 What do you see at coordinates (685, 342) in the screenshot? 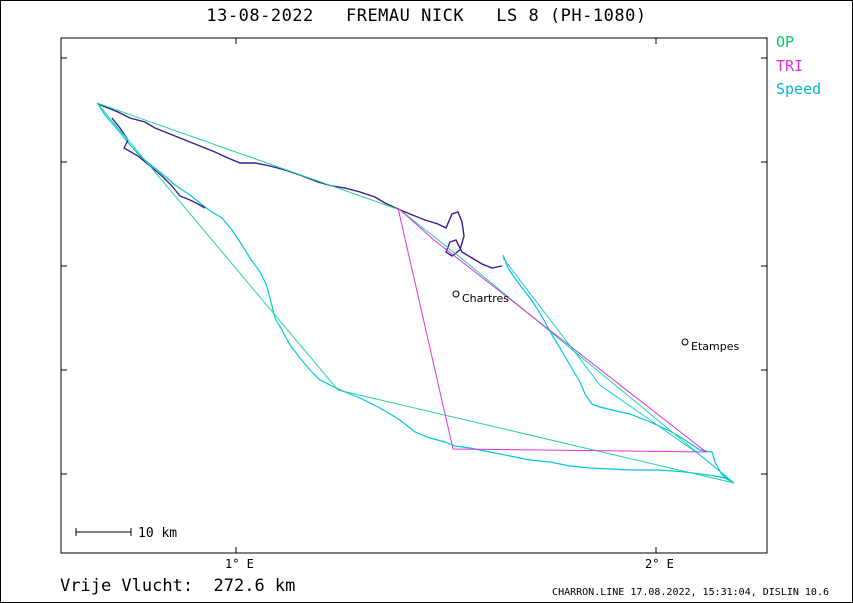
I see `etampes-marker` at bounding box center [685, 342].